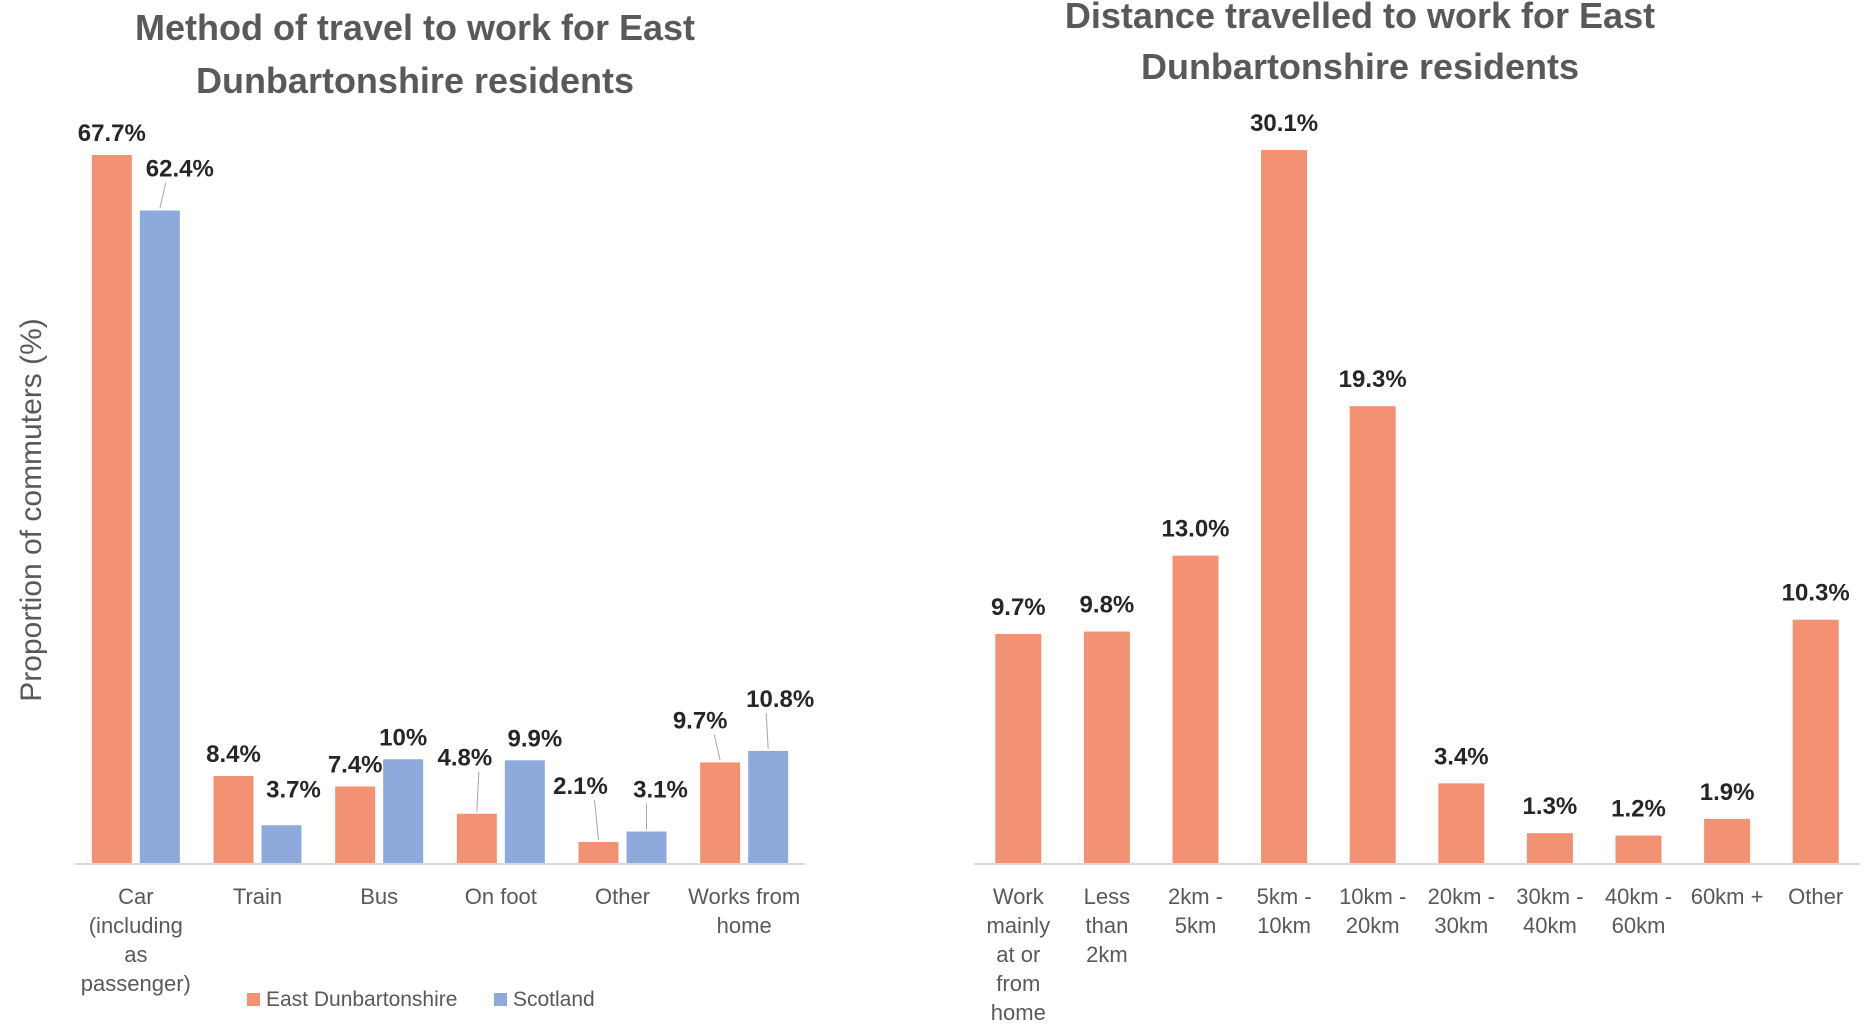  I want to click on right-data-label-3: 30.1%, so click(1284, 123).